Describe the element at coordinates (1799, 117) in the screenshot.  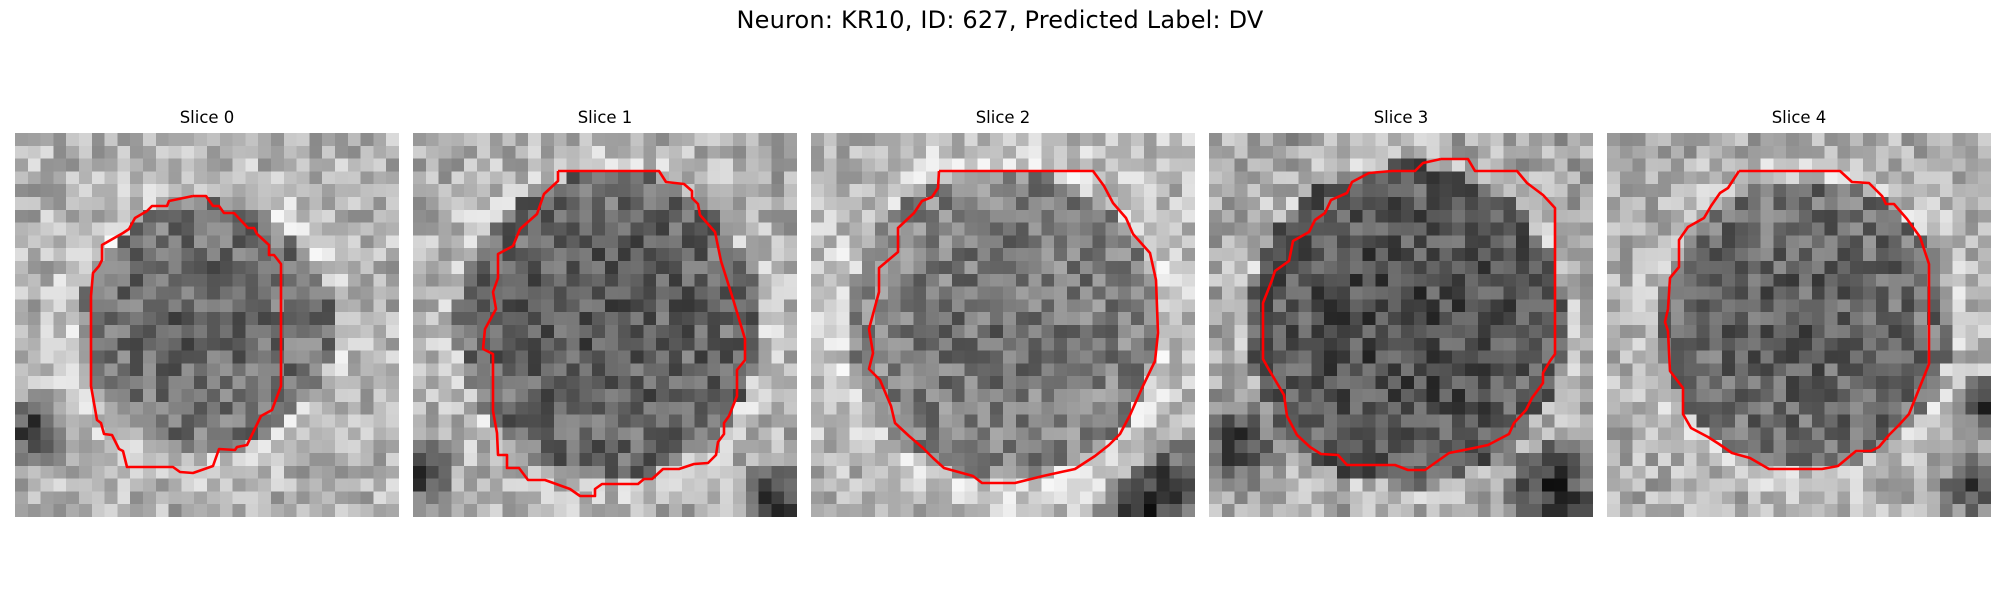
I see `slice-title: Slice 4` at that location.